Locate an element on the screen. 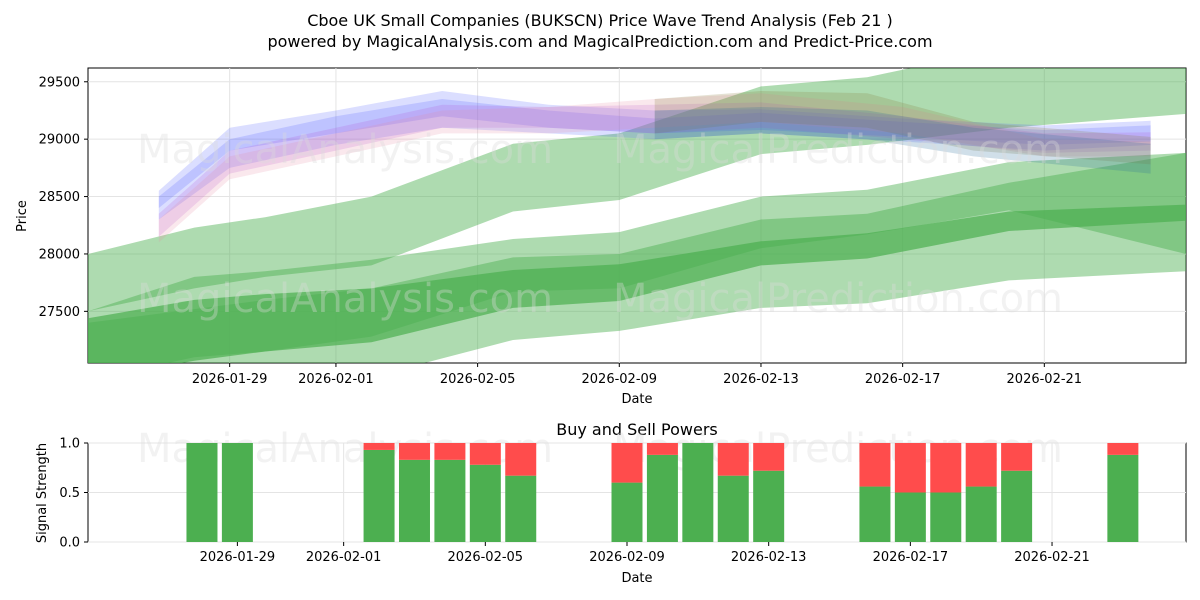  price-x-axis-label: Date is located at coordinates (636, 399).